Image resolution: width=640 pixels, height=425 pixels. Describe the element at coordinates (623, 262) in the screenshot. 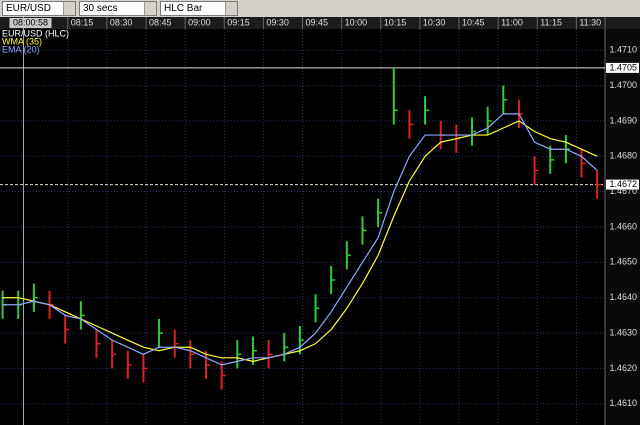

I see `y-tick-label: 1.4650` at that location.